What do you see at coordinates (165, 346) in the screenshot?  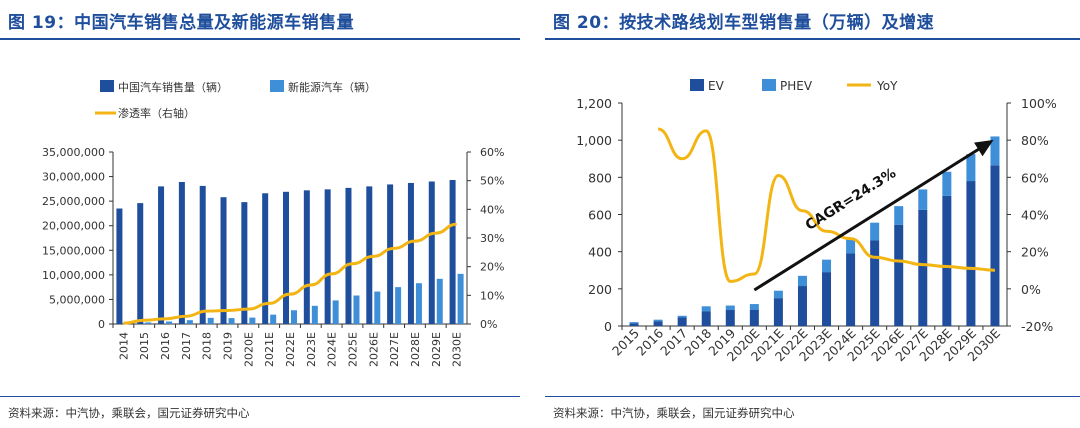 I see `left-x-tick-label: 2016` at bounding box center [165, 346].